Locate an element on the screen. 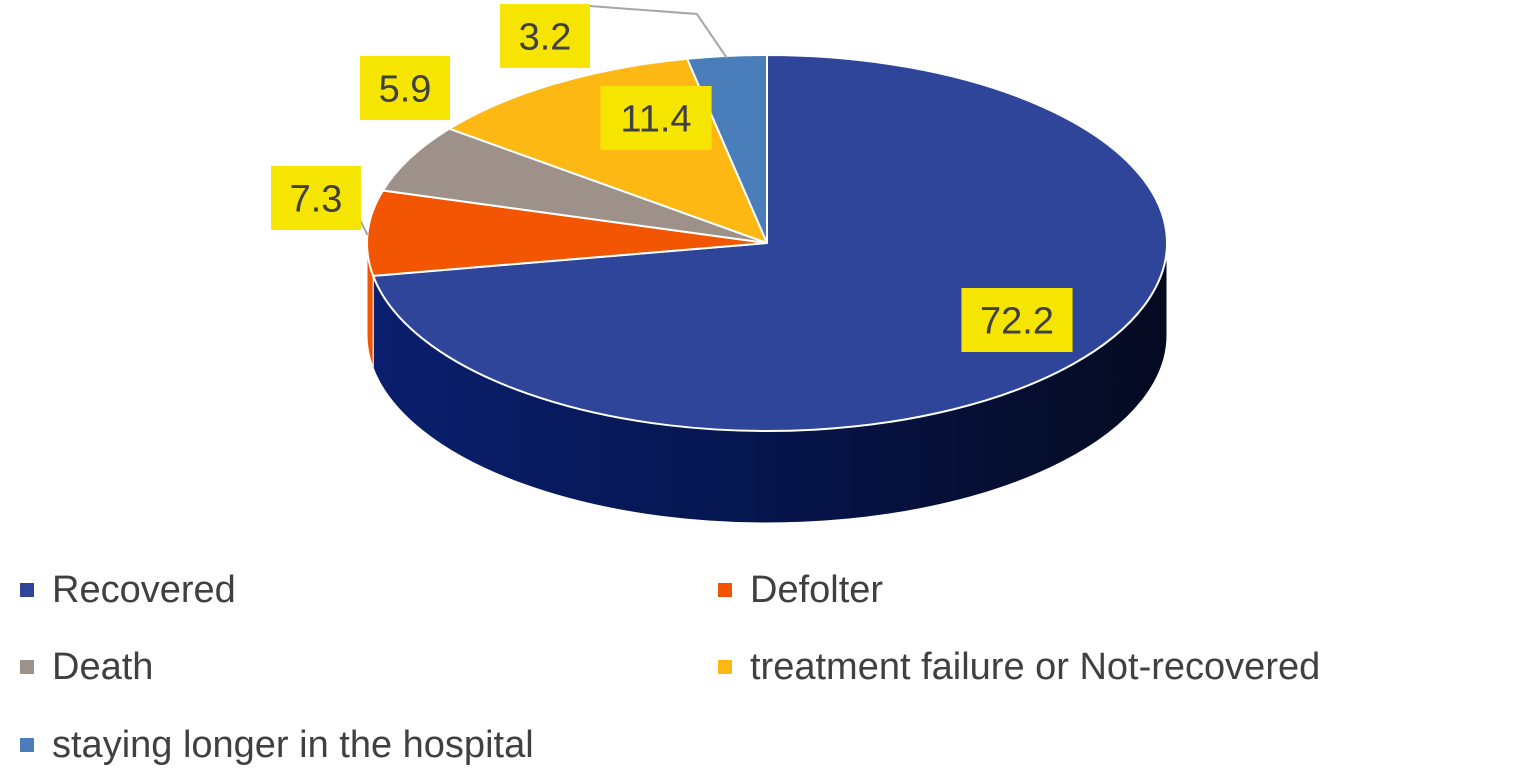 The image size is (1537, 775). slice-death is located at coordinates (574, 185).